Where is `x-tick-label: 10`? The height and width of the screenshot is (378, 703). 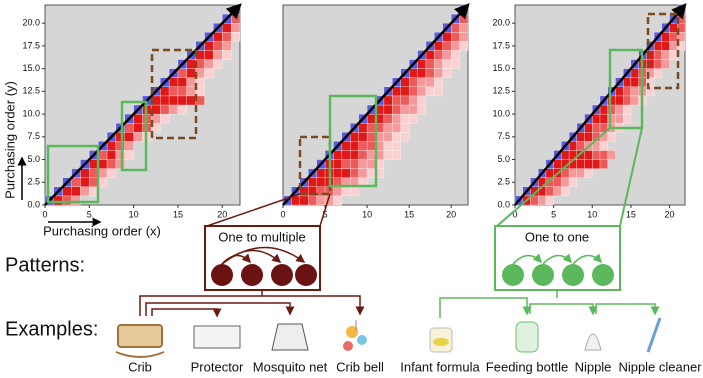 x-tick-label: 10 is located at coordinates (134, 214).